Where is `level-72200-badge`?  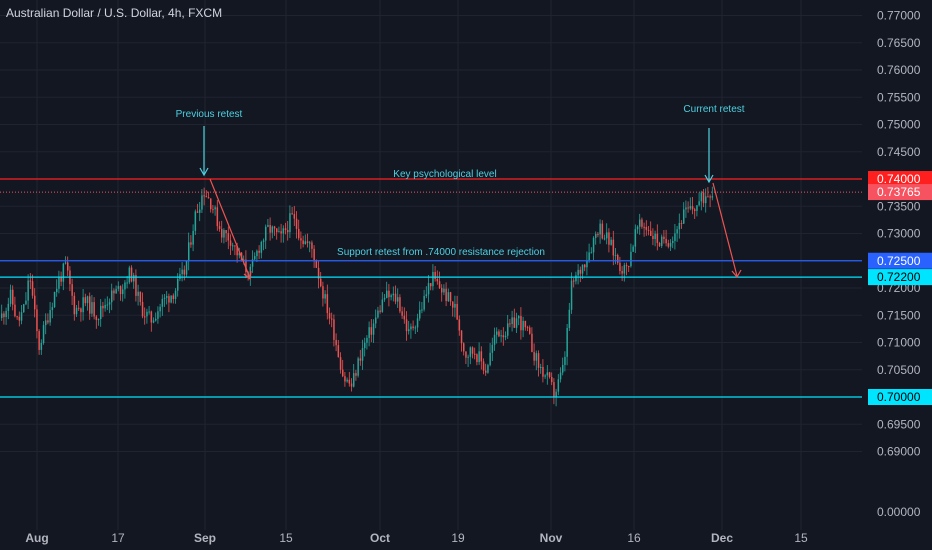 level-72200-badge is located at coordinates (900, 277).